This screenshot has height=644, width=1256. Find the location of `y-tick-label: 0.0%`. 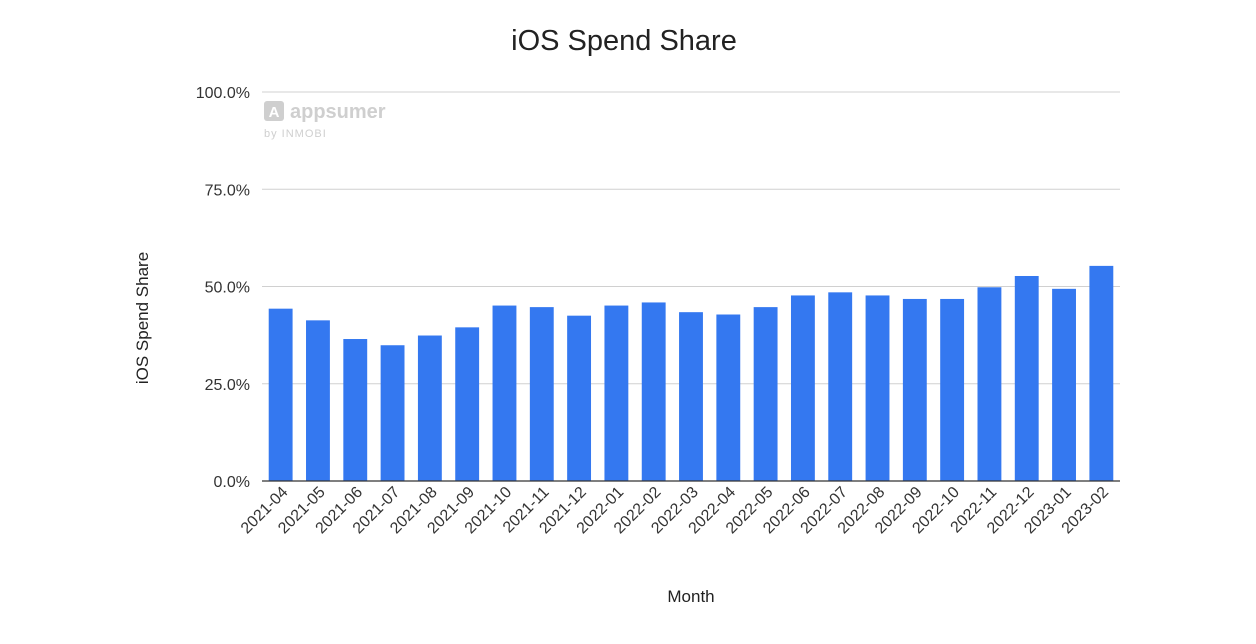

y-tick-label: 0.0% is located at coordinates (232, 482).